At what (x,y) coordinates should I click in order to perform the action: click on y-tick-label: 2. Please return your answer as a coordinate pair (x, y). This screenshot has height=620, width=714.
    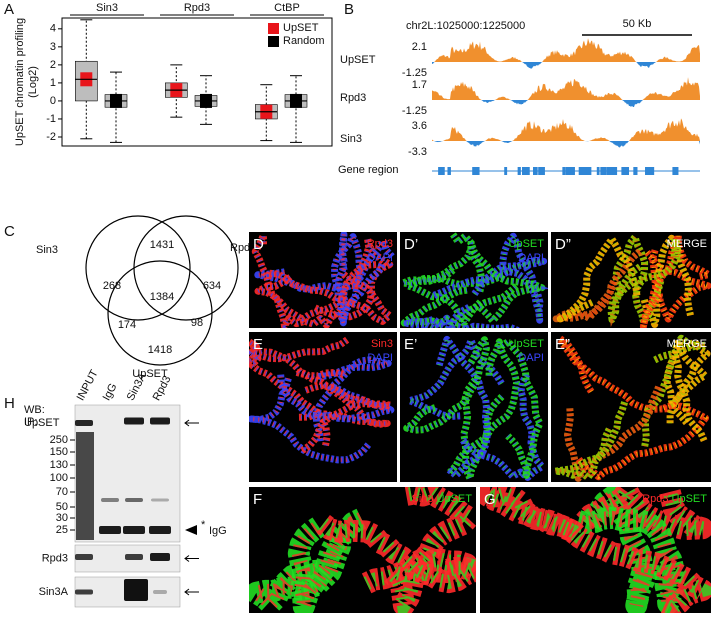
    Looking at the image, I should click on (53, 65).